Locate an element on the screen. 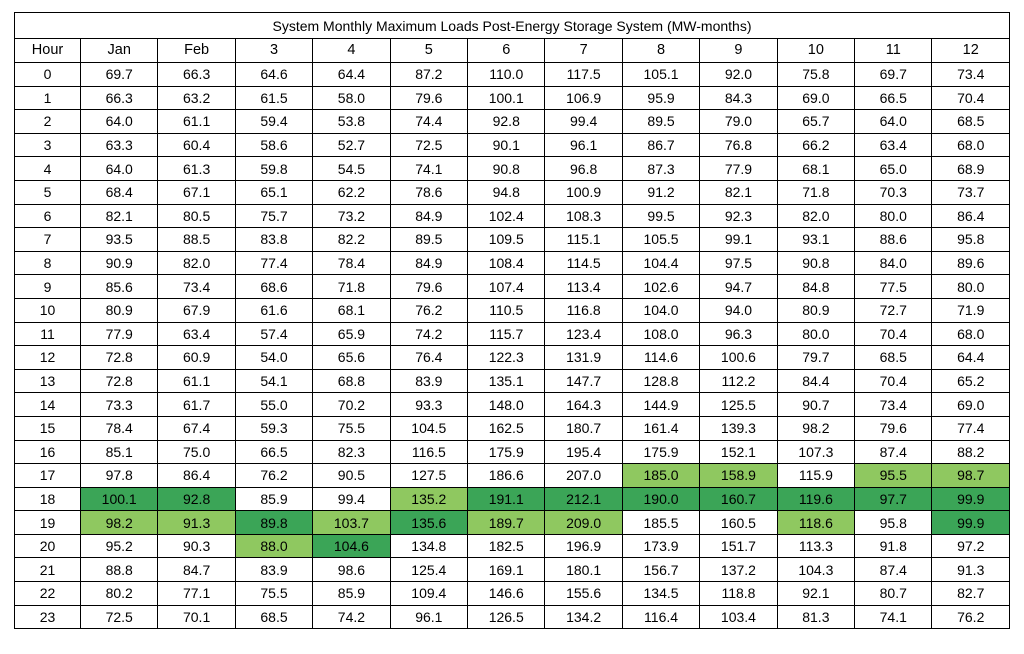  value-cell: 68.1 is located at coordinates (351, 310).